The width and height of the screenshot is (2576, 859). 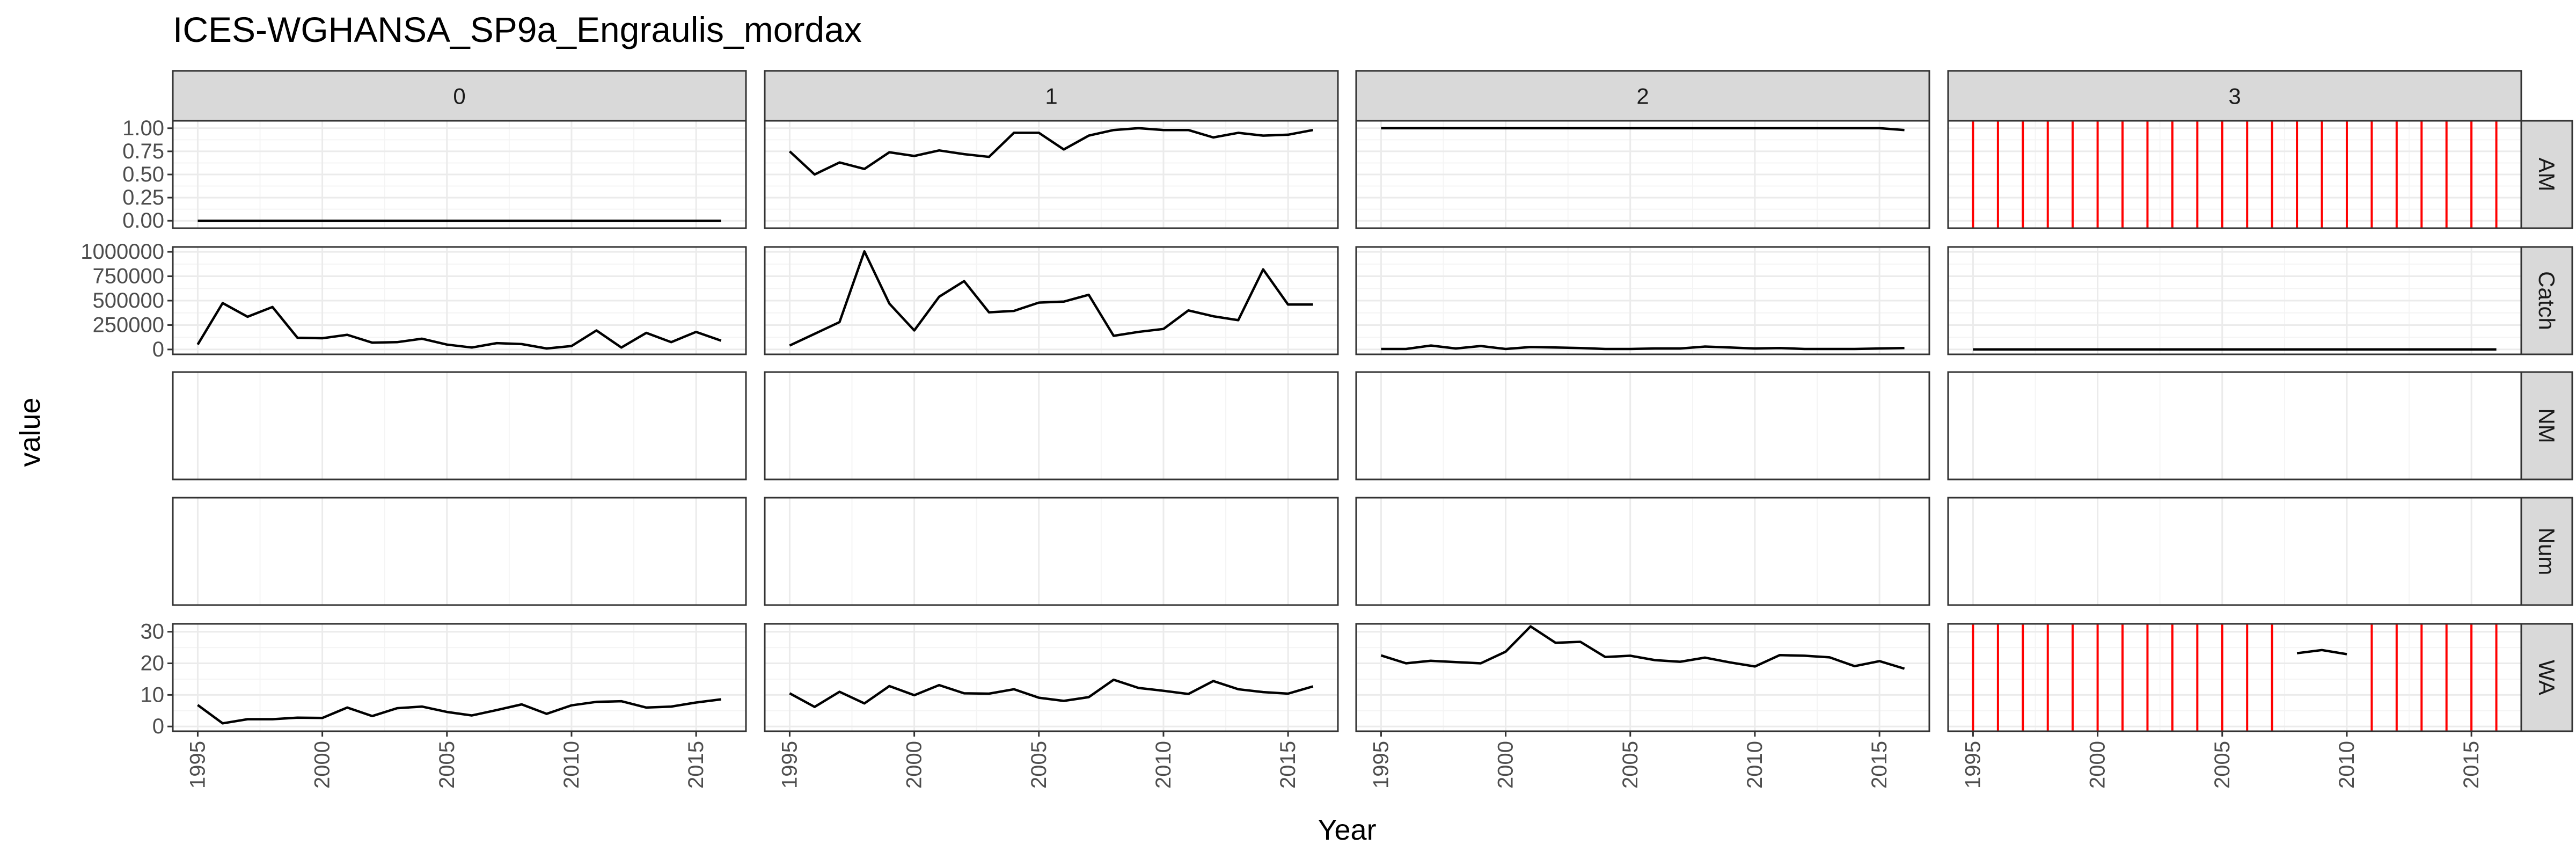 I want to click on y-tick-label: 1.00, so click(x=143, y=128).